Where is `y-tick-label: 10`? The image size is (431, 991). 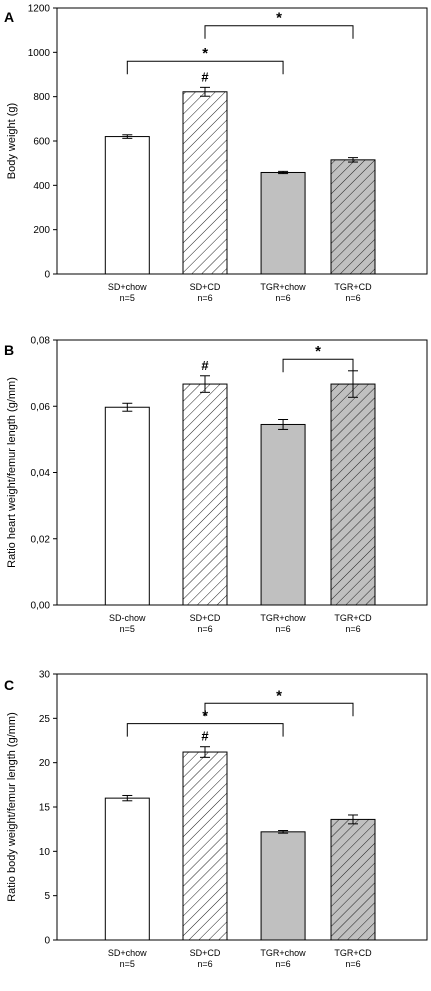
y-tick-label: 10 is located at coordinates (45, 852).